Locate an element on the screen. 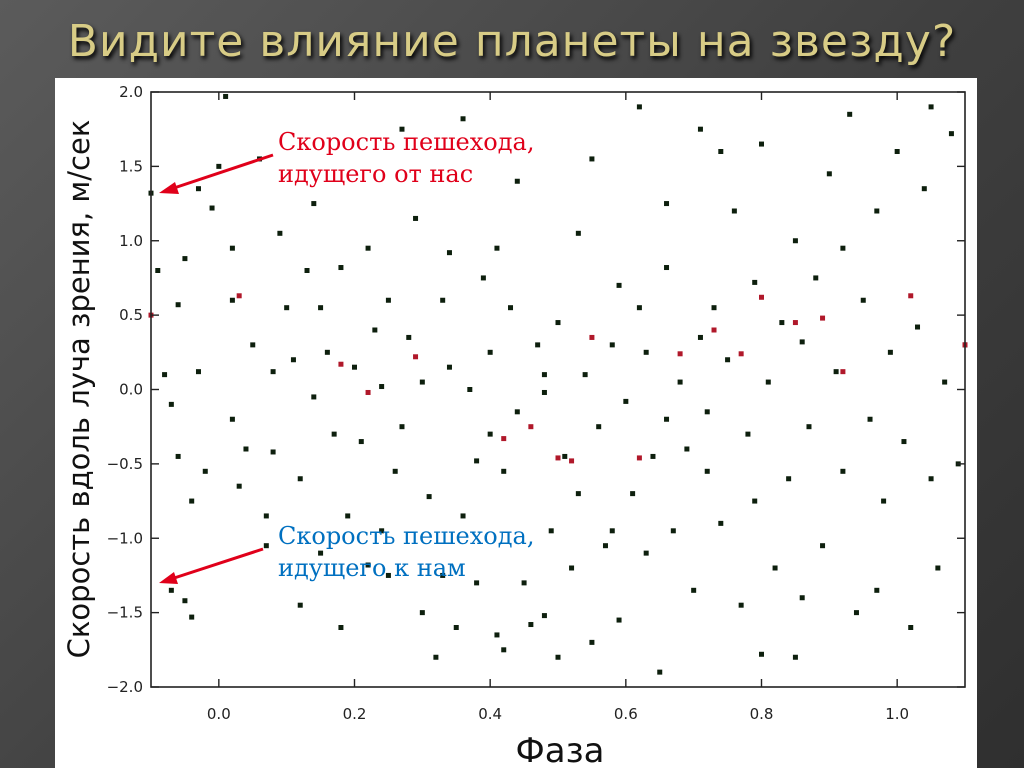  annotation-toward-line1: Скорость пешехода, is located at coordinates (406, 536).